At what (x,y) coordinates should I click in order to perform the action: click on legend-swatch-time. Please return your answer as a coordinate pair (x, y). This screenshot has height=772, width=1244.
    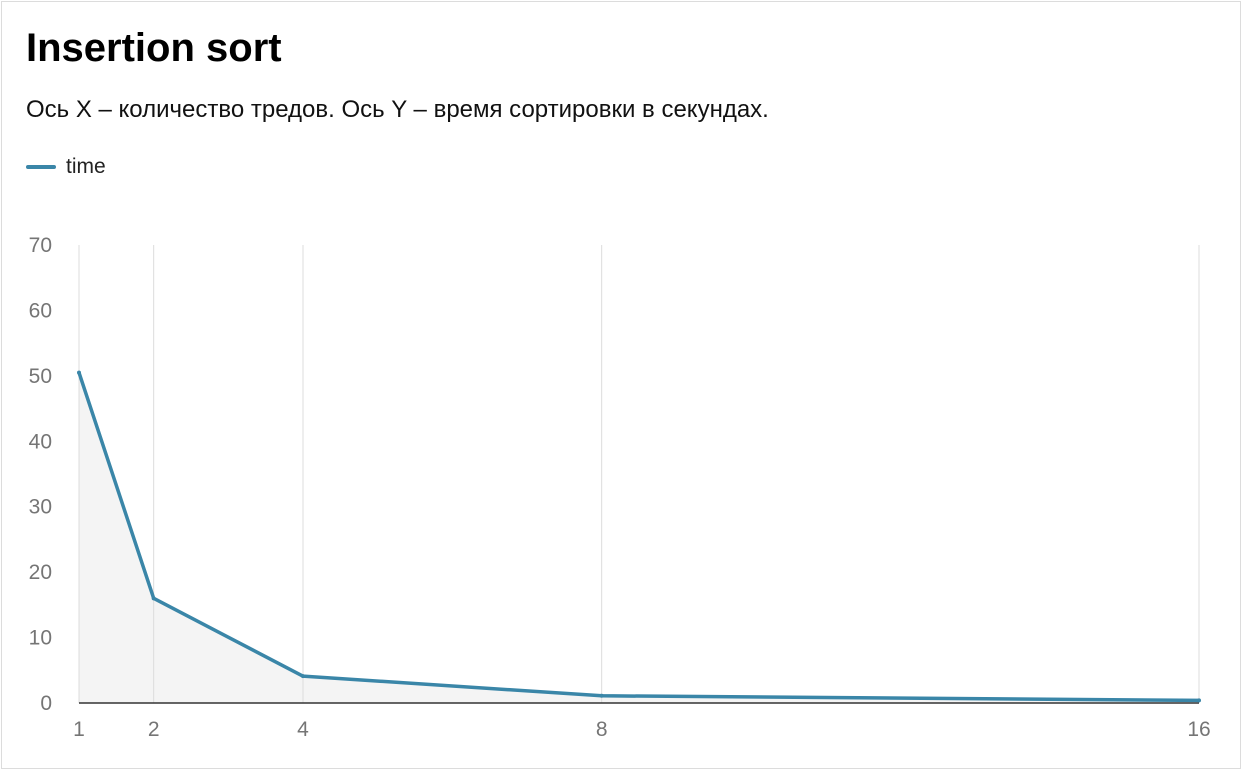
    Looking at the image, I should click on (41, 167).